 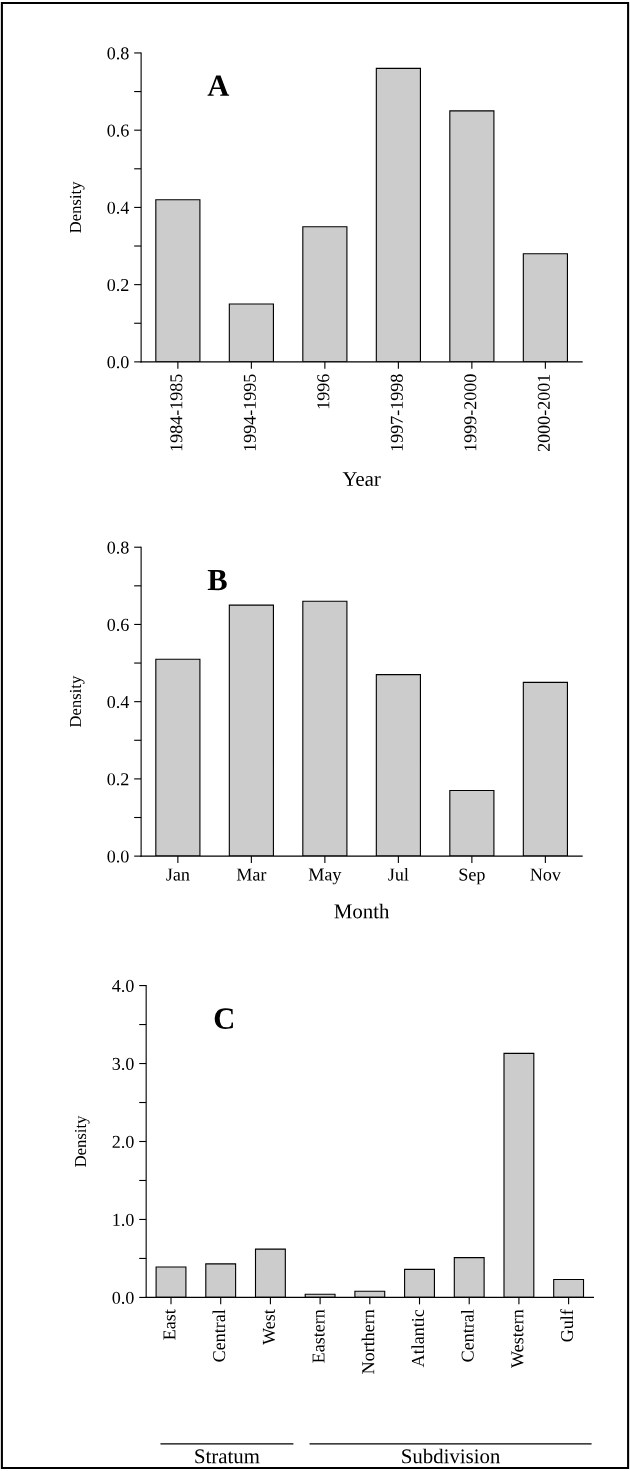 I want to click on x-tick-label: Nov, so click(x=545, y=874).